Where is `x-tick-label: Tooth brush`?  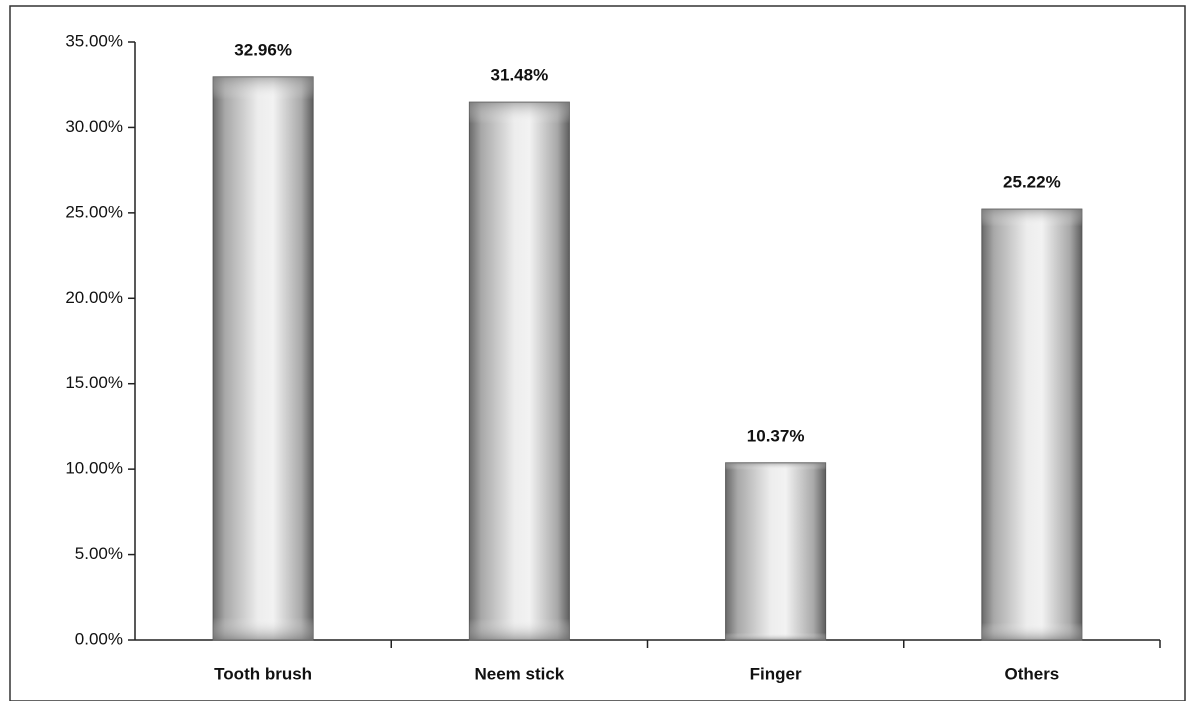 x-tick-label: Tooth brush is located at coordinates (263, 673).